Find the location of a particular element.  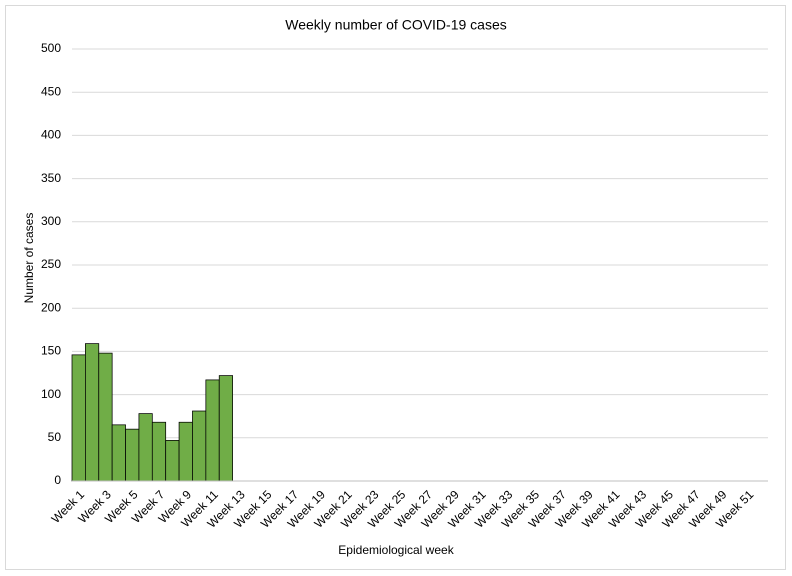

y-axis-label: Number of cases is located at coordinates (29, 258).